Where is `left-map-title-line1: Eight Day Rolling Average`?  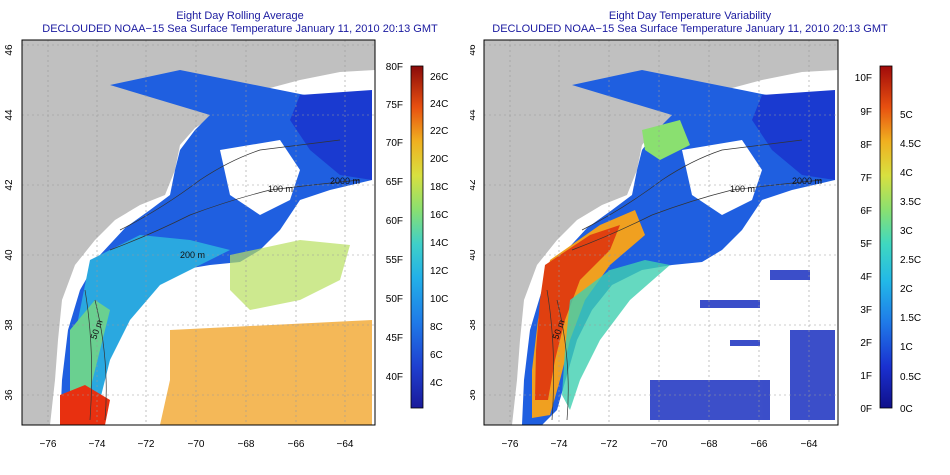
left-map-title-line1: Eight Day Rolling Average is located at coordinates (240, 16).